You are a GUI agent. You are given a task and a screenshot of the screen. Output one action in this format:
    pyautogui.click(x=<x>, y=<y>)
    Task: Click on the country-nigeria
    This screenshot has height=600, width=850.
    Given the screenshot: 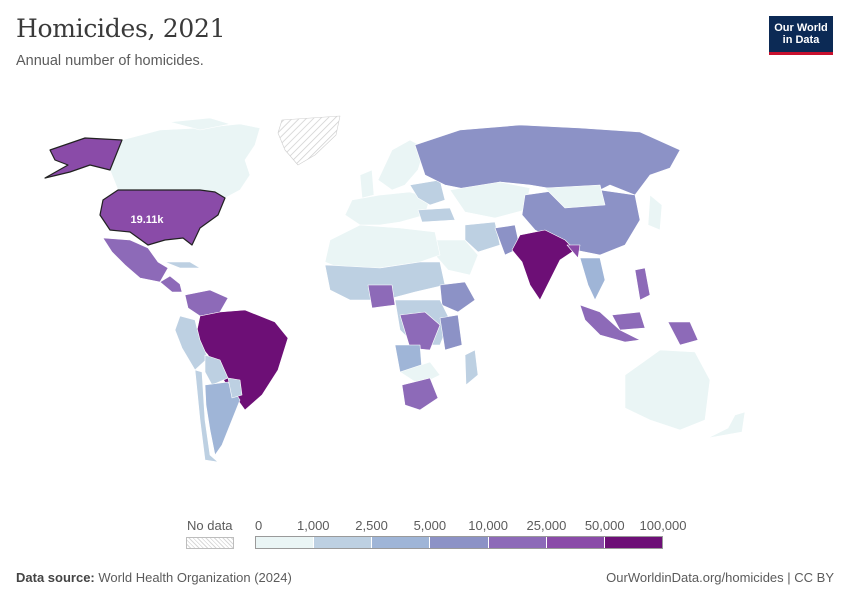 What is the action you would take?
    pyautogui.click(x=381, y=296)
    